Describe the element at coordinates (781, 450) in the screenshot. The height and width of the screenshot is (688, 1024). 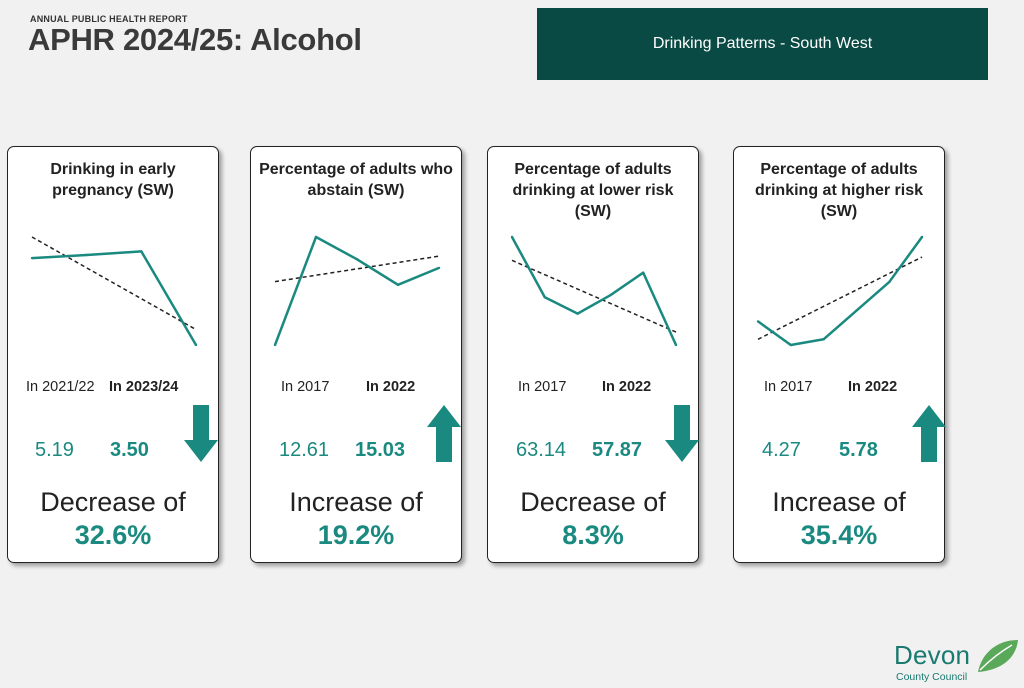
I see `value-start: 4.27` at that location.